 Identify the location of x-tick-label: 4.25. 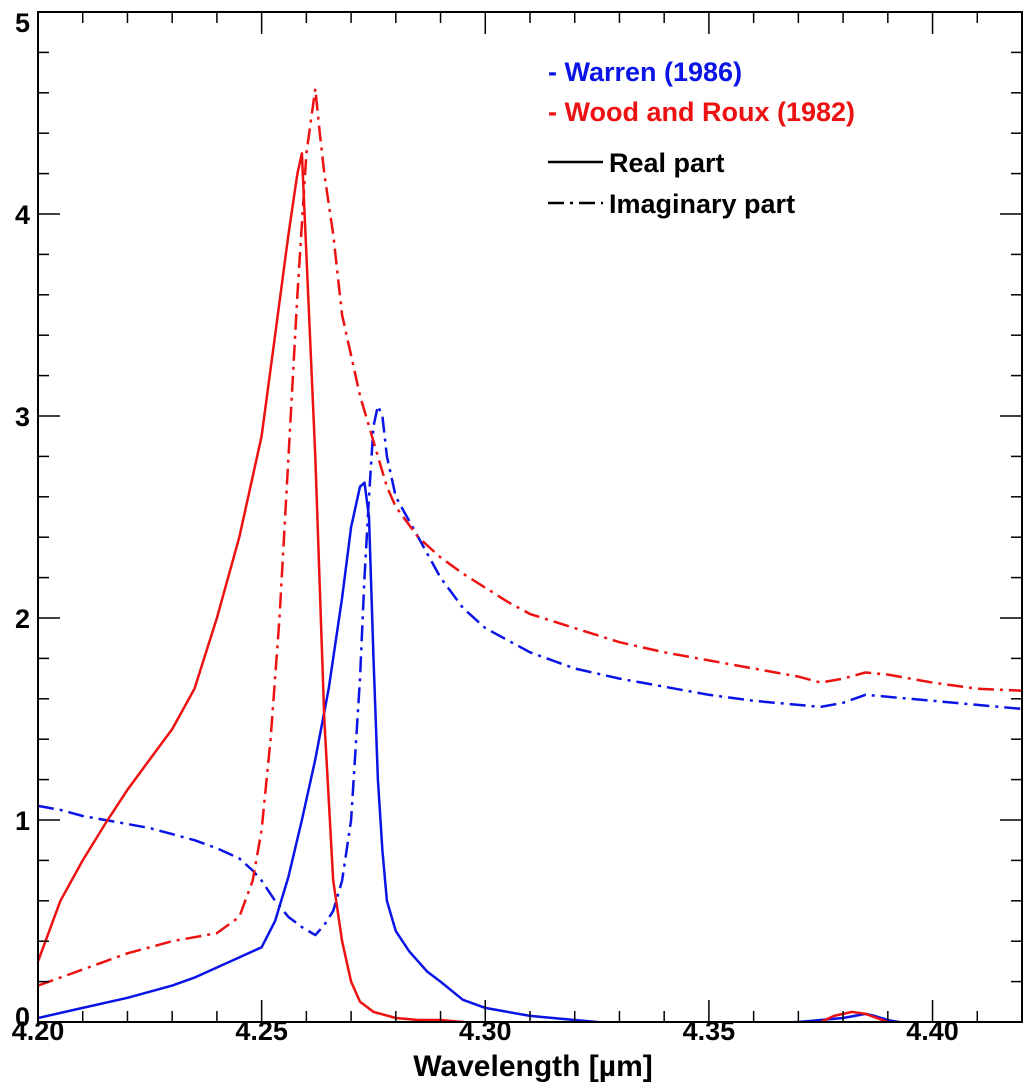
(261, 1031).